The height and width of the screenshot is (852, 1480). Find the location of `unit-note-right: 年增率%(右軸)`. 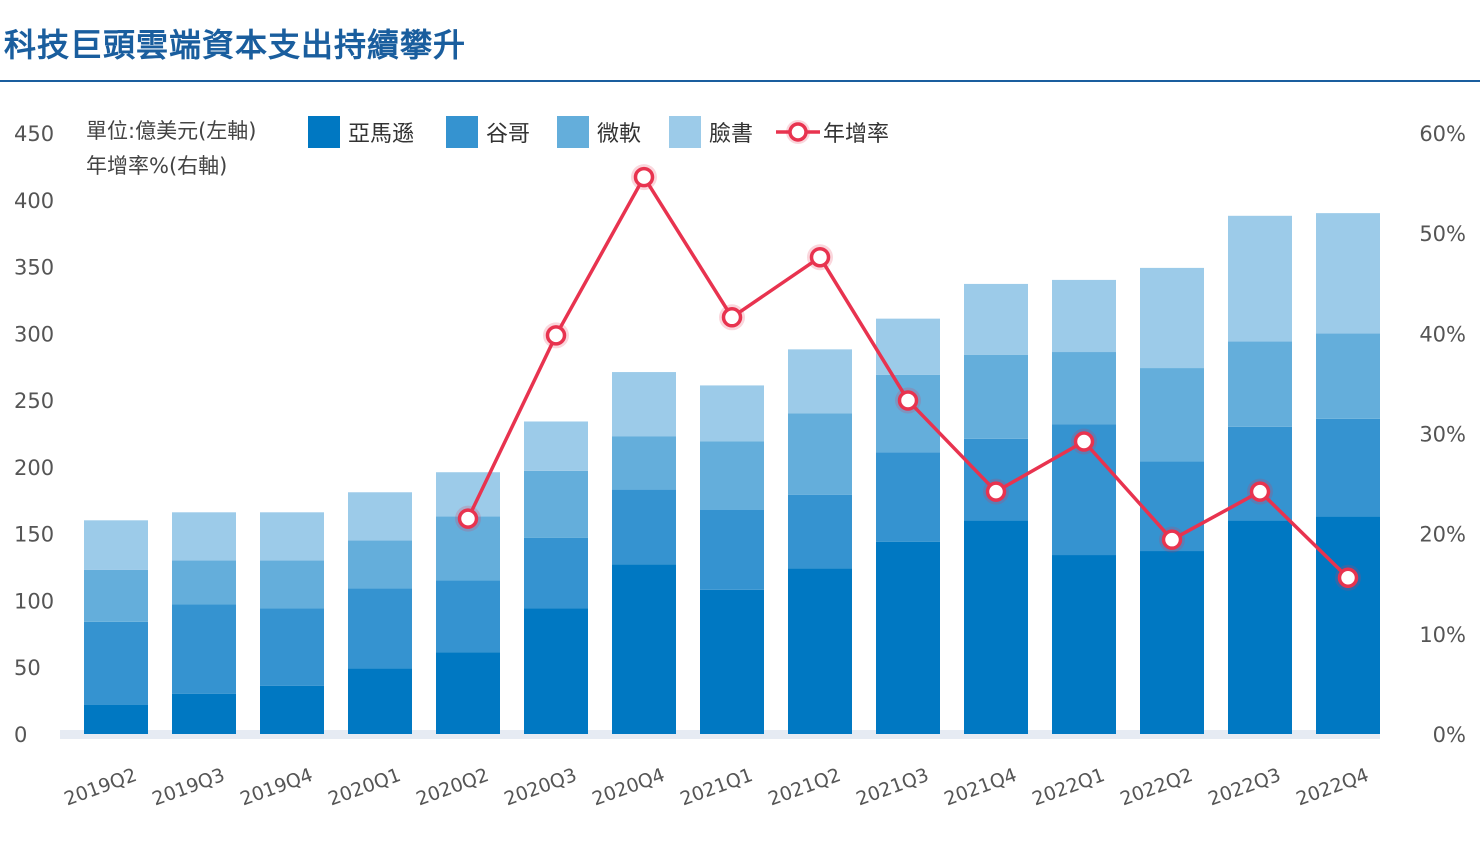

unit-note-right: 年增率%(右軸) is located at coordinates (156, 166).